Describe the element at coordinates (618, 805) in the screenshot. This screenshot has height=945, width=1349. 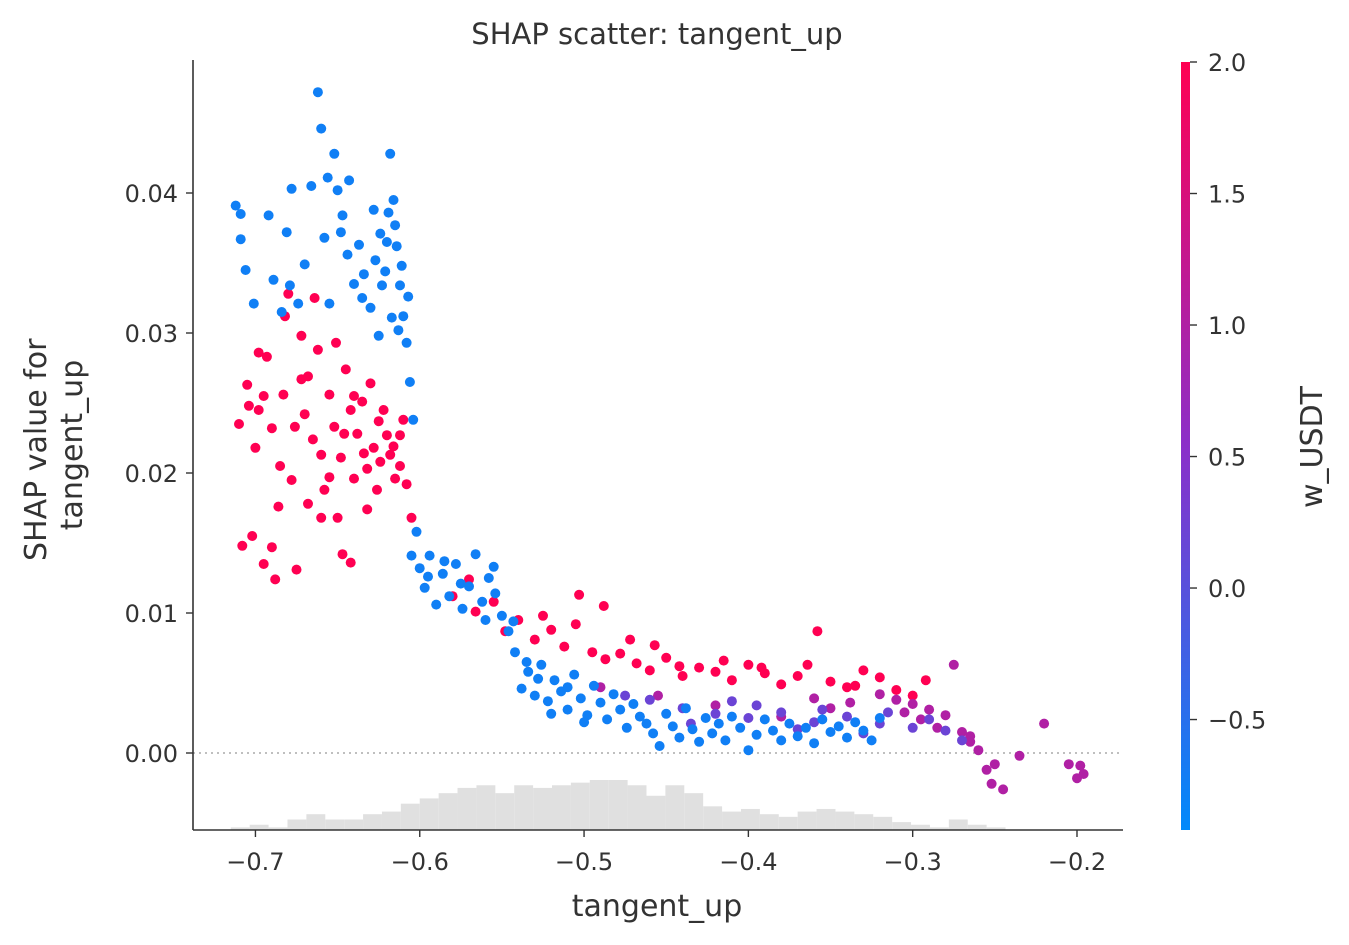
I see `histogram` at that location.